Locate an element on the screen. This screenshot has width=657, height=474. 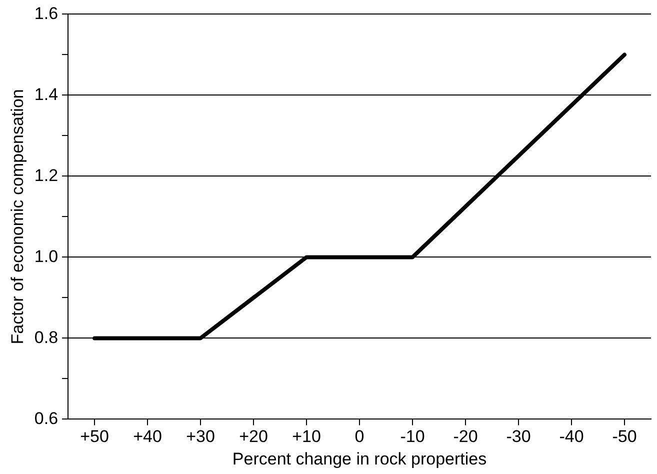
y-tick-label: 0.8 is located at coordinates (46, 337).